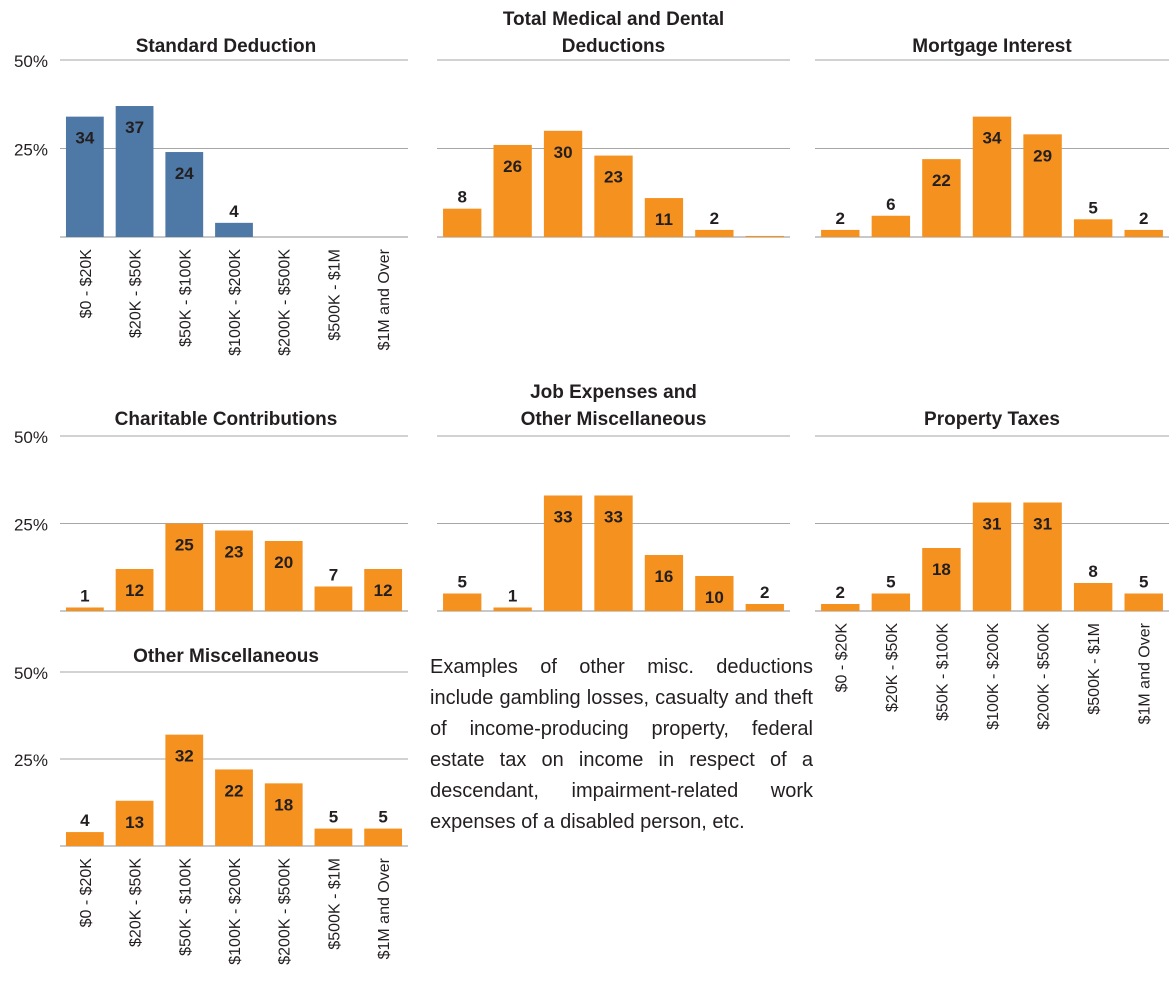 This screenshot has height=990, width=1172. I want to click on chart-title: Deductions, so click(613, 46).